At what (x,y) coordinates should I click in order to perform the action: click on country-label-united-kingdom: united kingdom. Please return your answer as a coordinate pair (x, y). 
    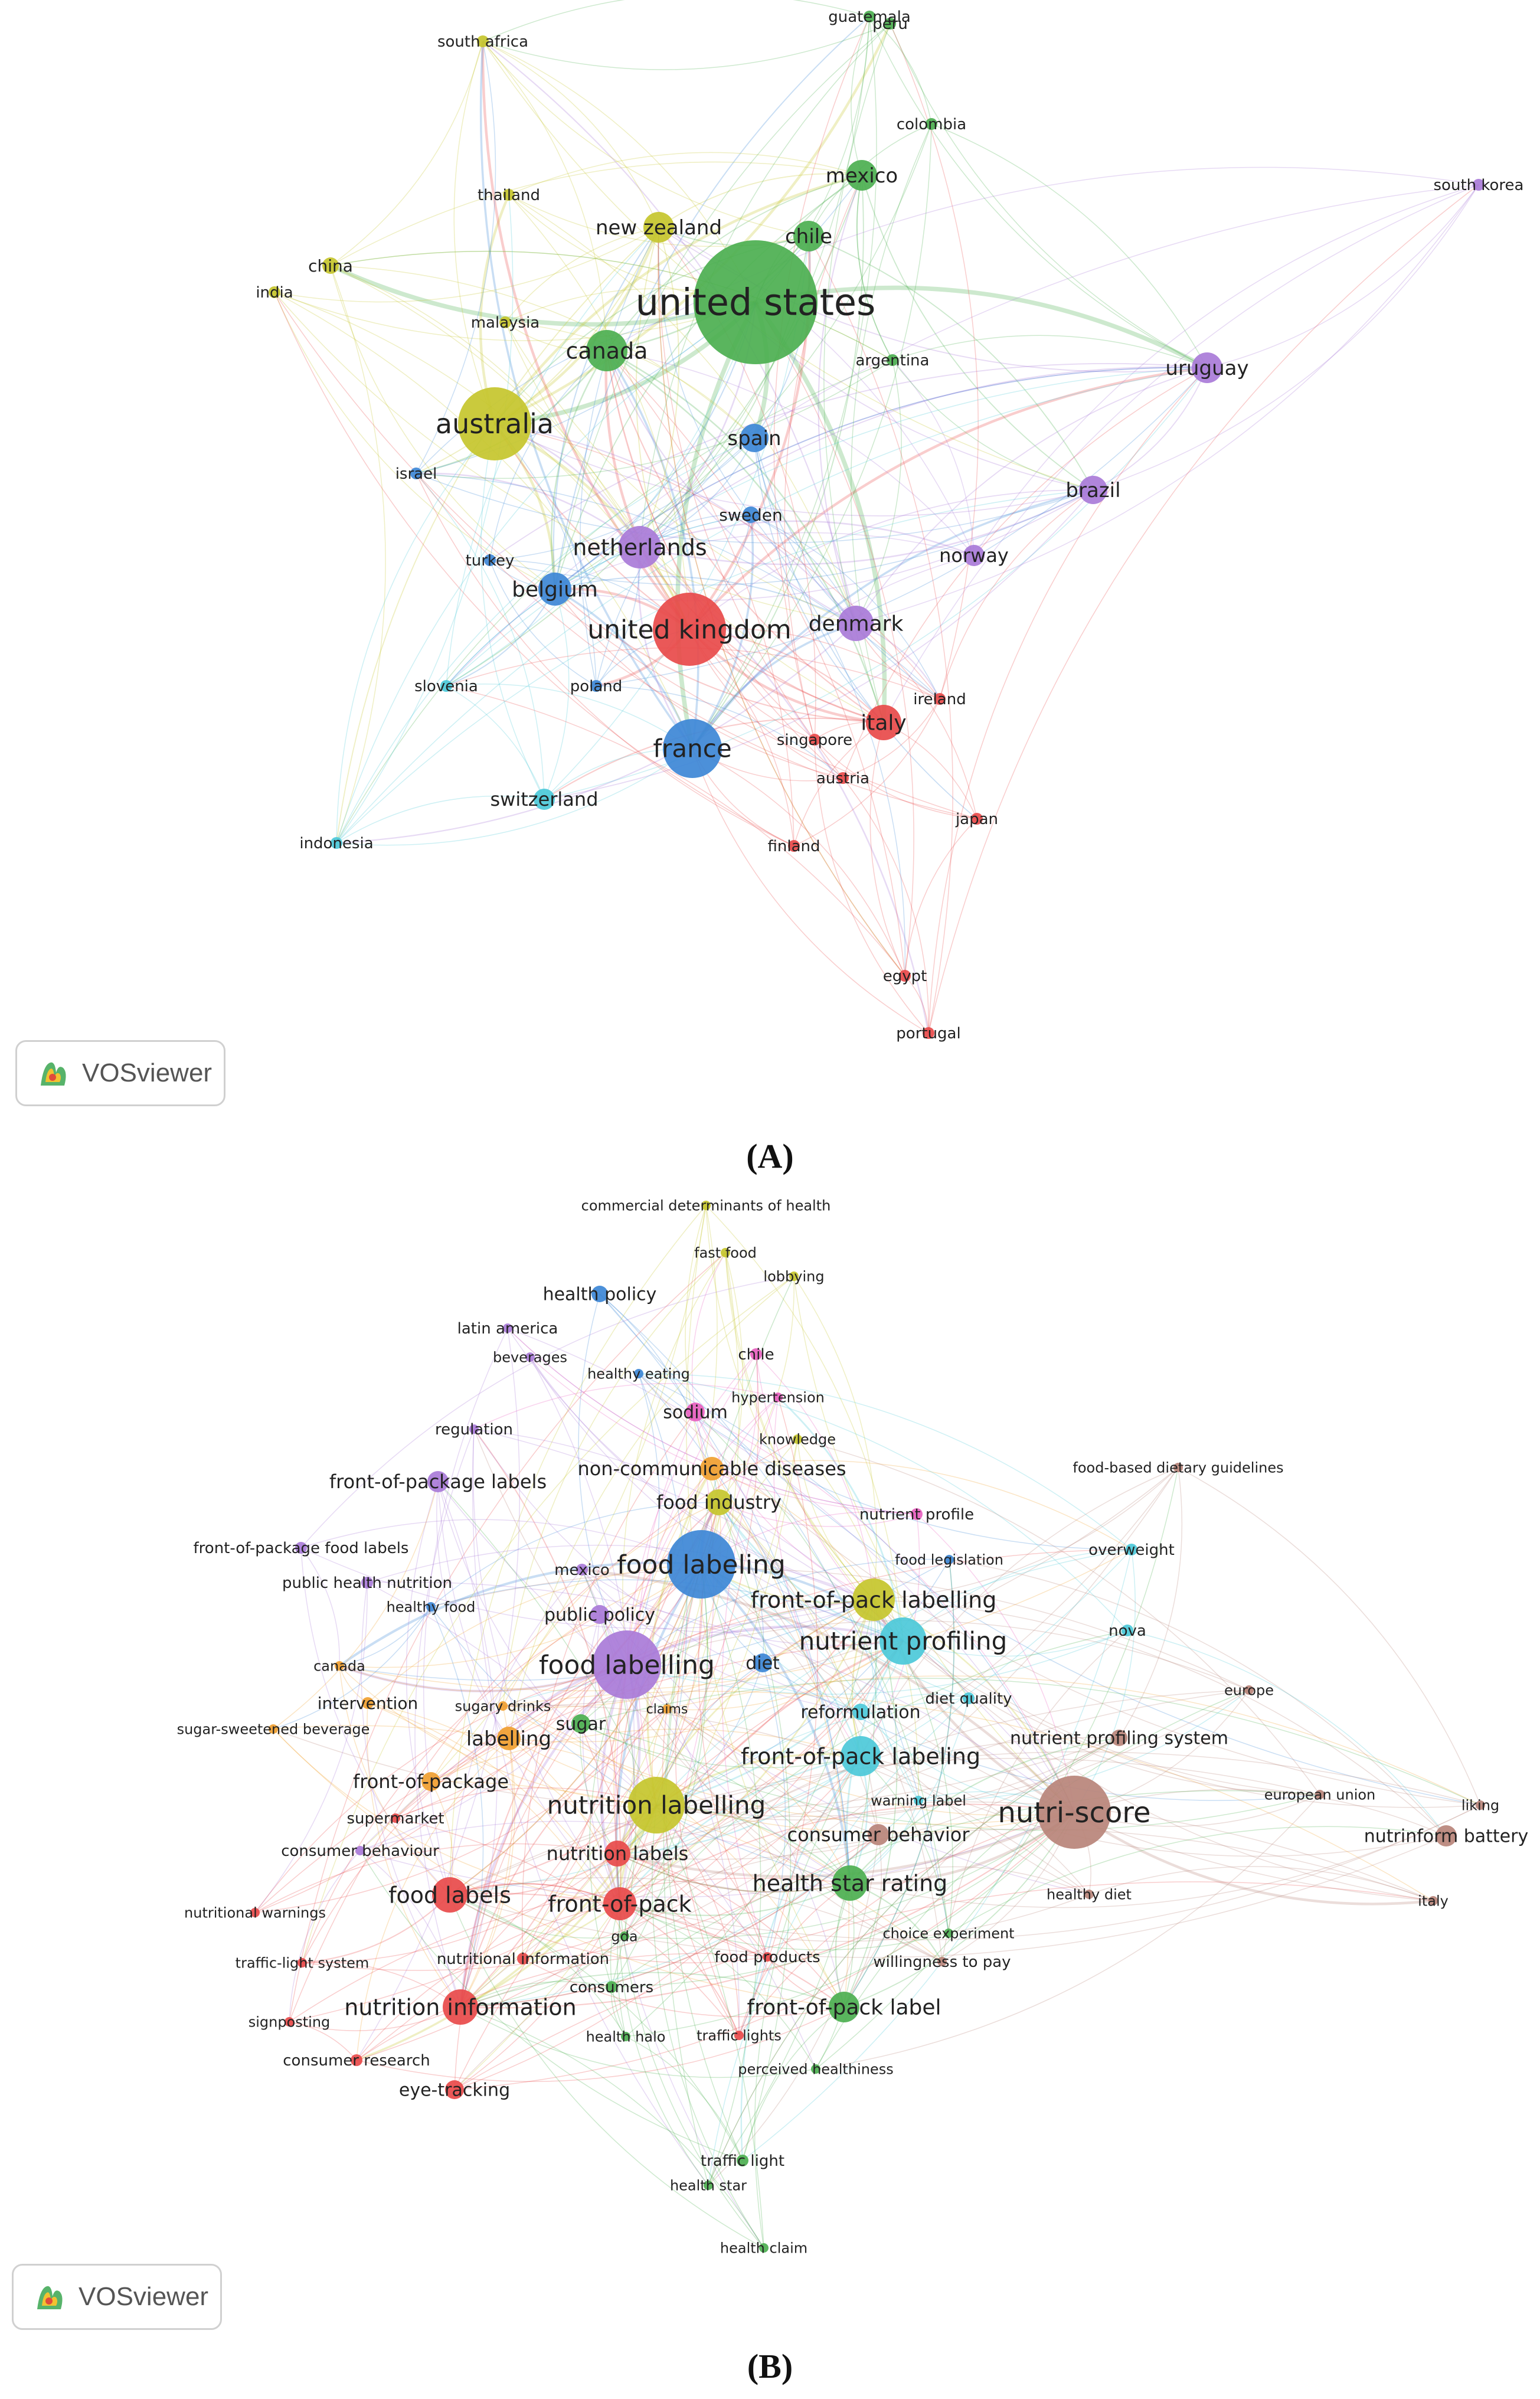
    Looking at the image, I should click on (689, 630).